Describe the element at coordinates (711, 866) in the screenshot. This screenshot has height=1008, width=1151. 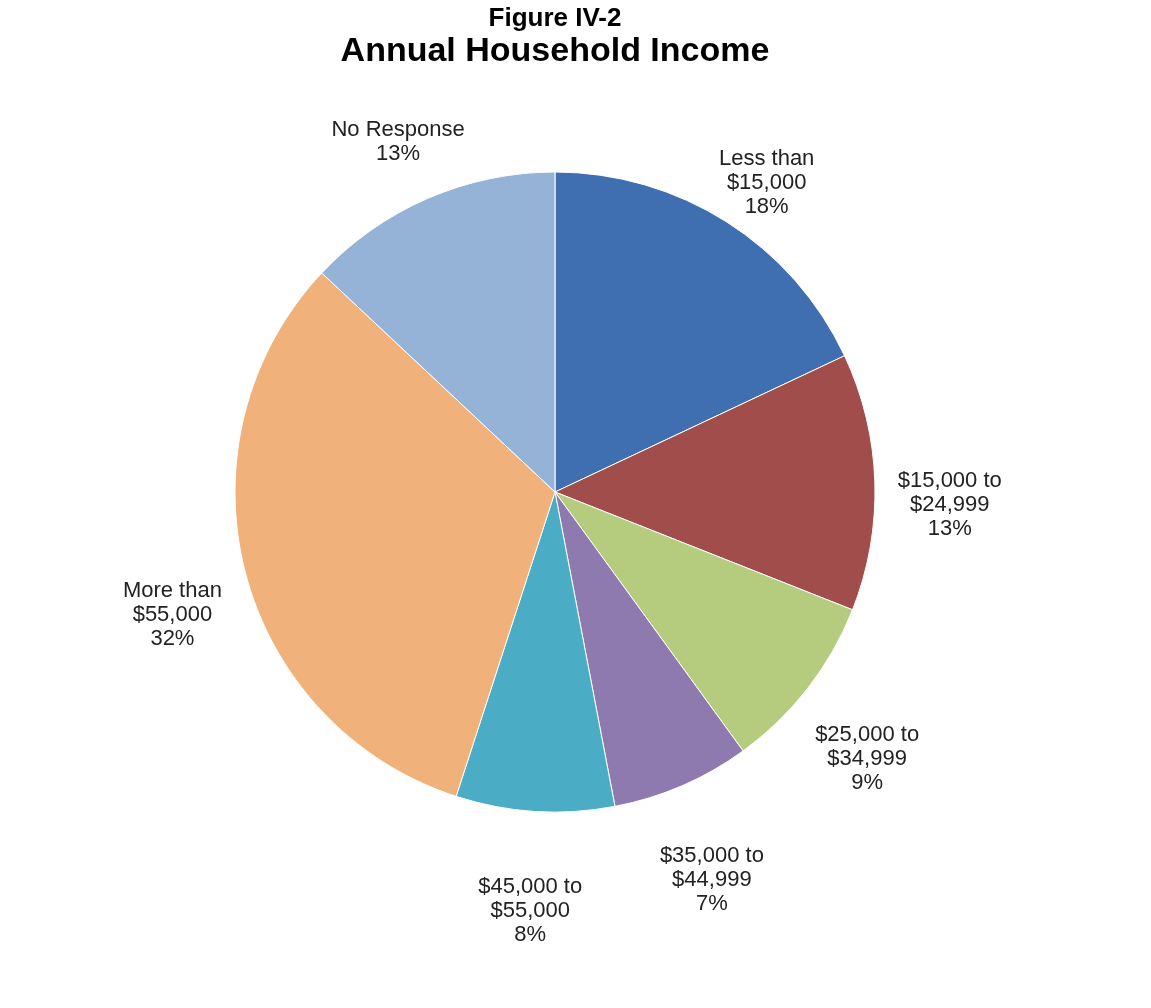
I see `slice-label: $35,000 to $44,999` at that location.